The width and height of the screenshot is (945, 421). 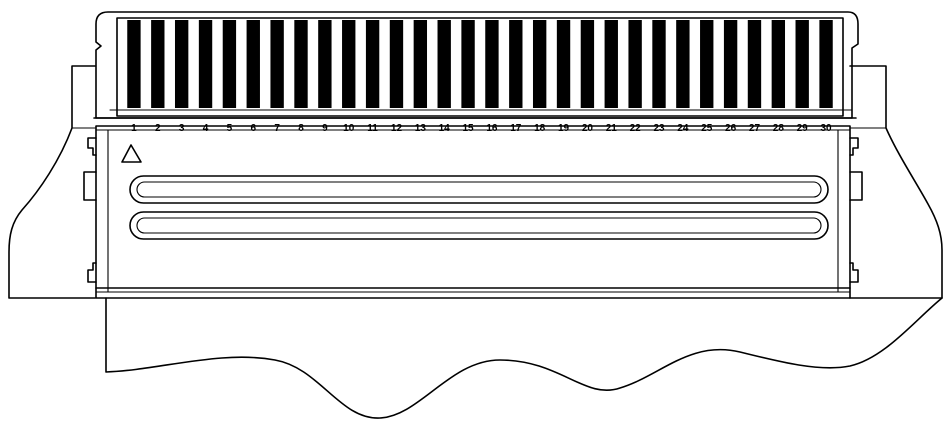 I want to click on right-latch-lower, so click(x=854, y=272).